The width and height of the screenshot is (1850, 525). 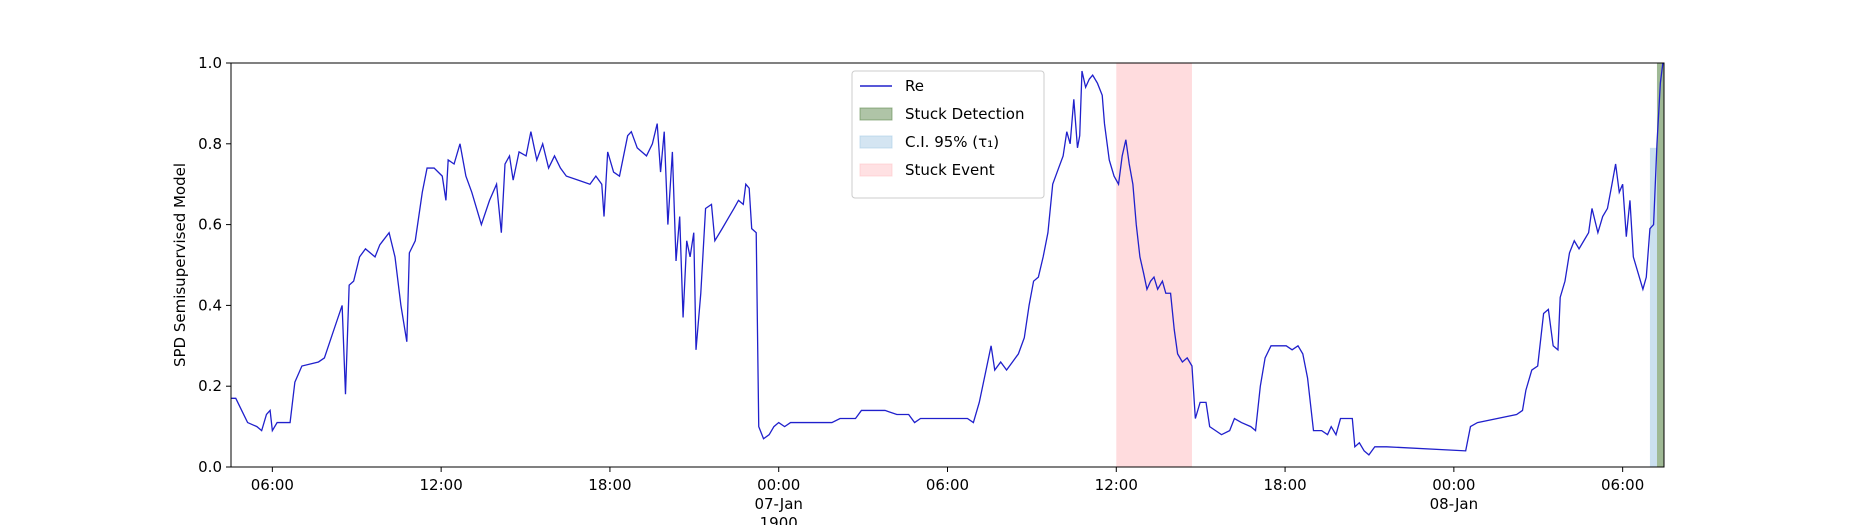 I want to click on legend-label: Stuck Event, so click(x=950, y=170).